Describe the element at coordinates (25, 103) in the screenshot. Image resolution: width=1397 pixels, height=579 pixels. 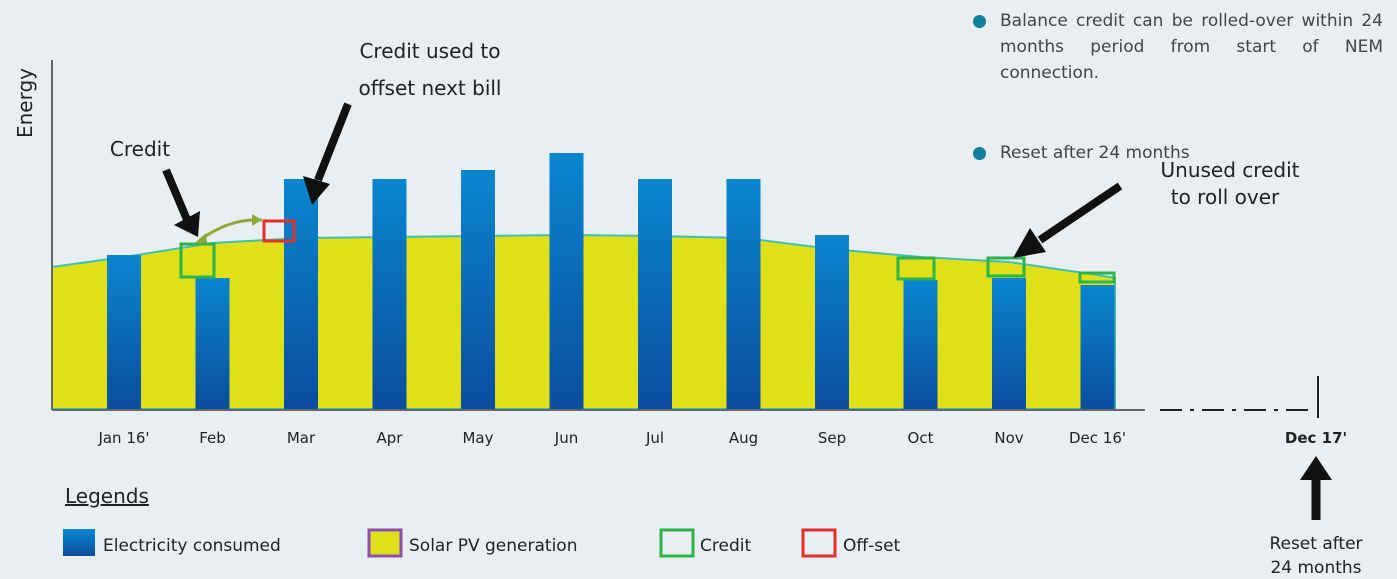
I see `y-axis-label: Energy` at that location.